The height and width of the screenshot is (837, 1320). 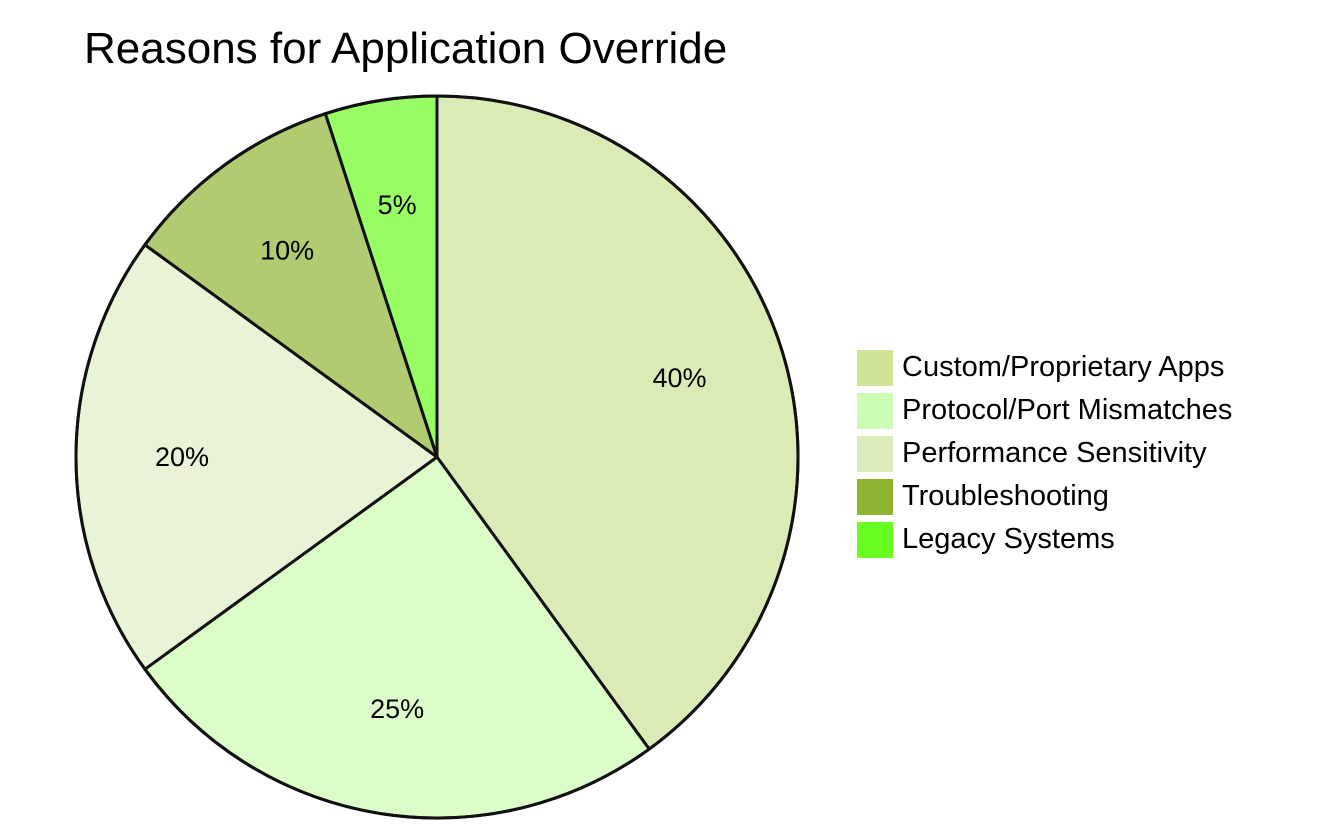 What do you see at coordinates (1063, 367) in the screenshot?
I see `legend-label: Custom/Proprietary Apps` at bounding box center [1063, 367].